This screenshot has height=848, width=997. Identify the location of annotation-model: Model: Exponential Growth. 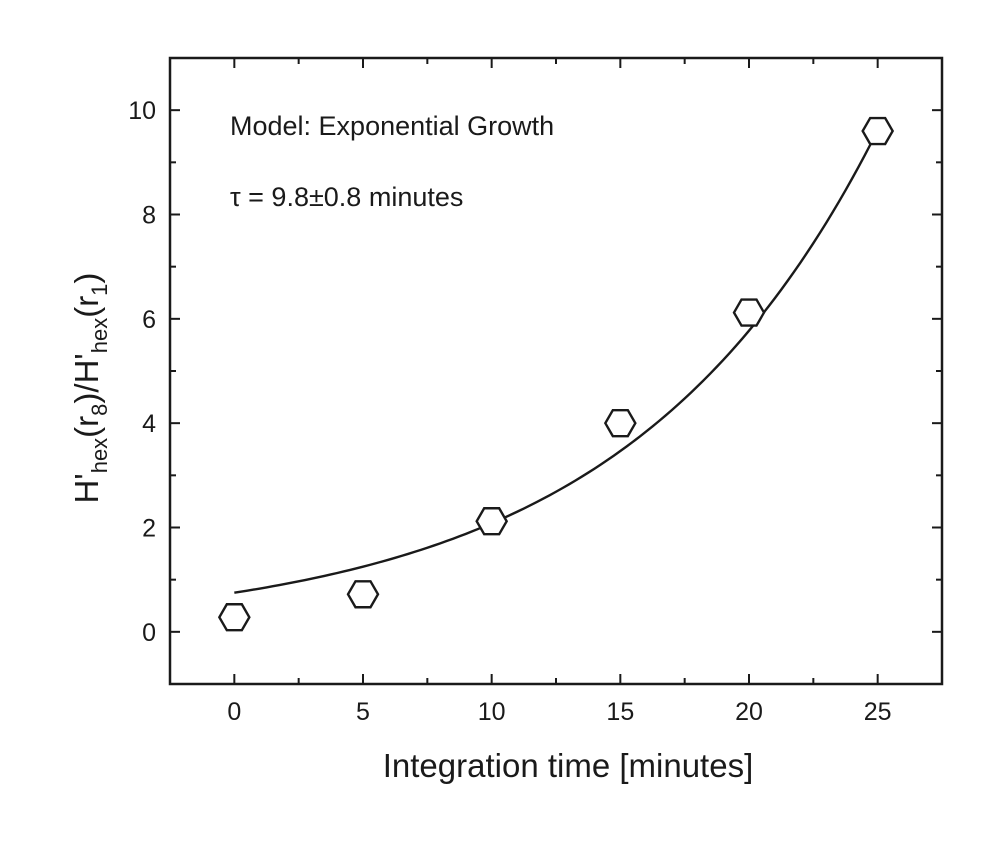
(392, 126).